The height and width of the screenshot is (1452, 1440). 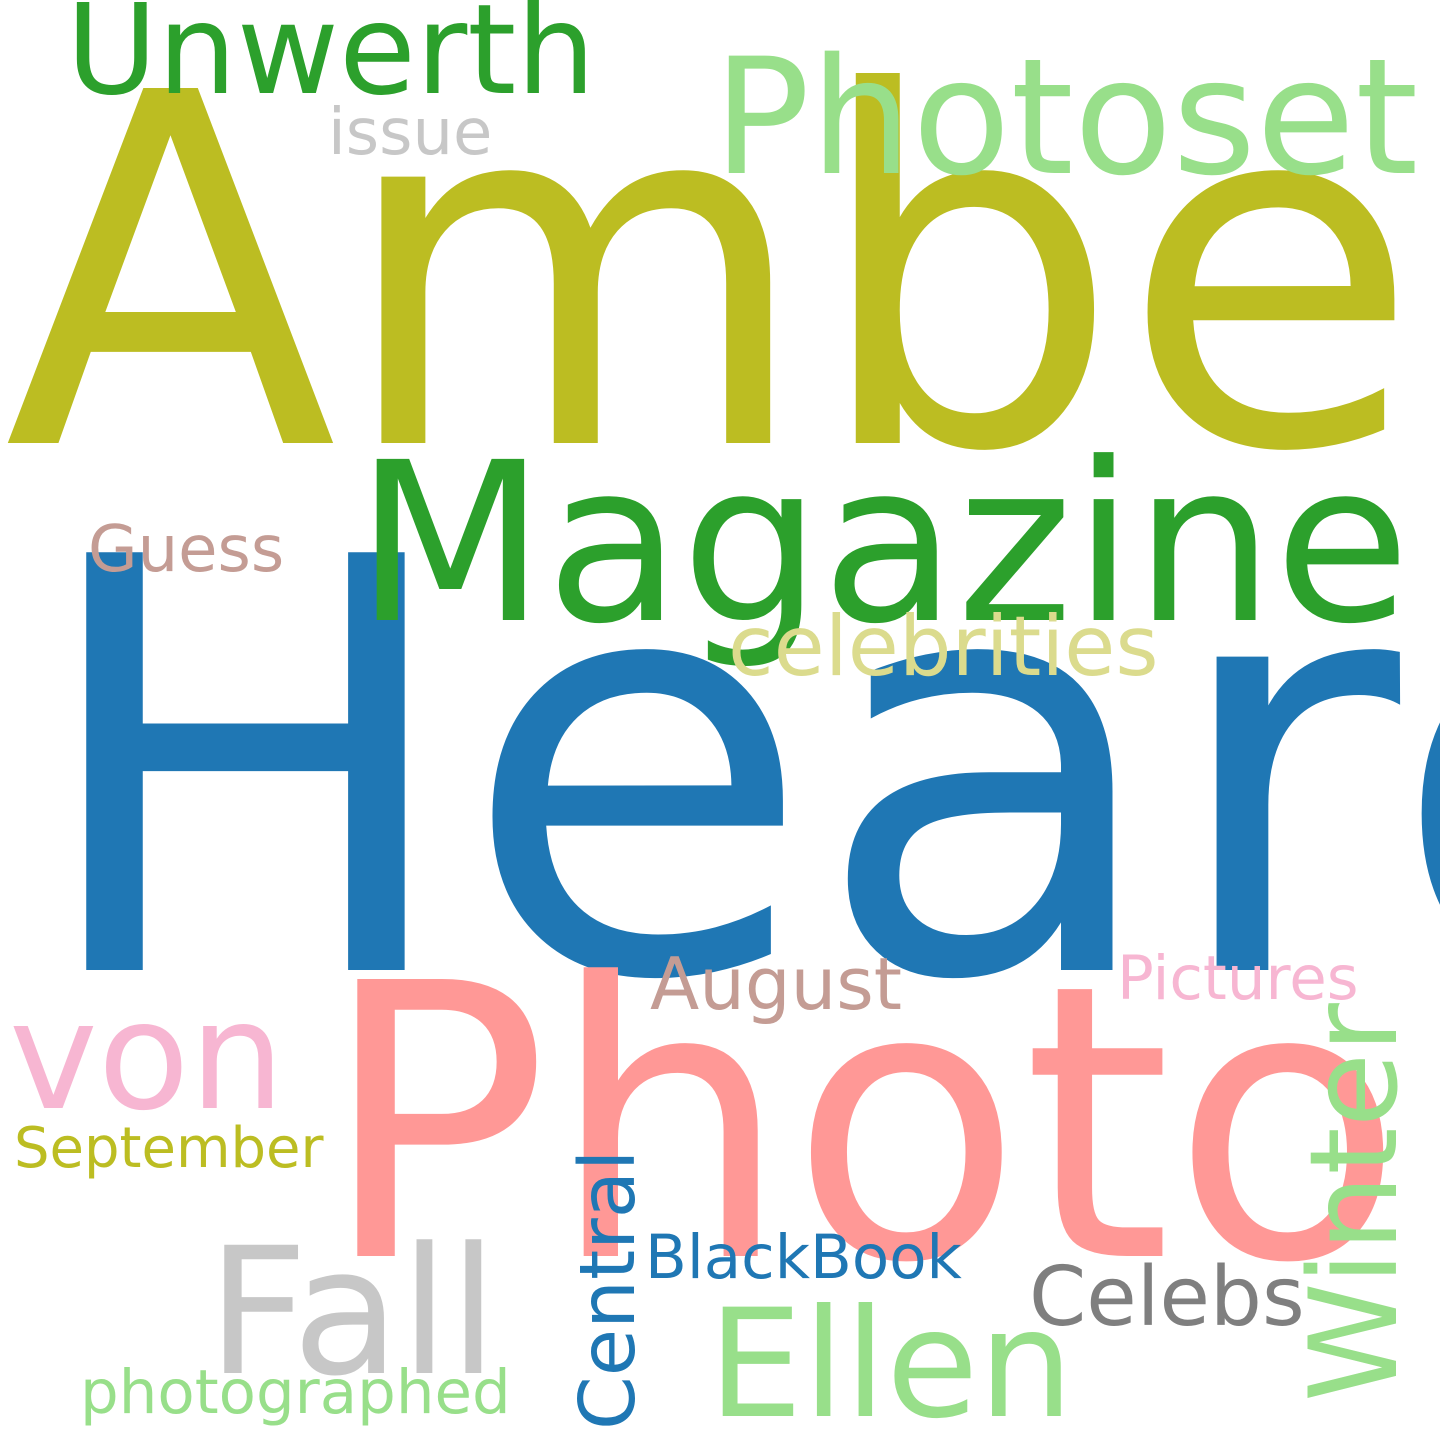 I want to click on word-central: Central, so click(x=608, y=1289).